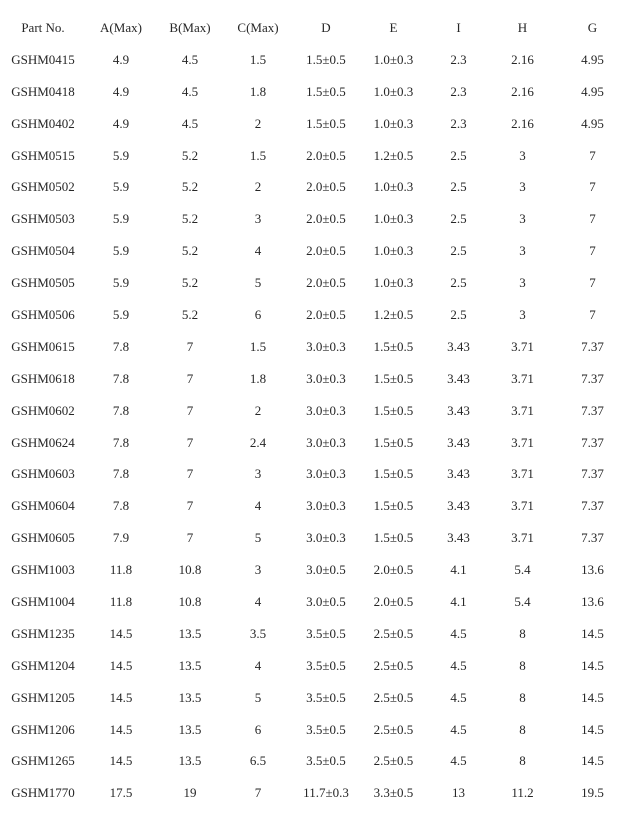 Image resolution: width=630 pixels, height=818 pixels. What do you see at coordinates (315, 283) in the screenshot?
I see `table-row: GSHM0505 5.9 5.2 5 2.0±0.5 1.0±0.3 2.5 3 7` at bounding box center [315, 283].